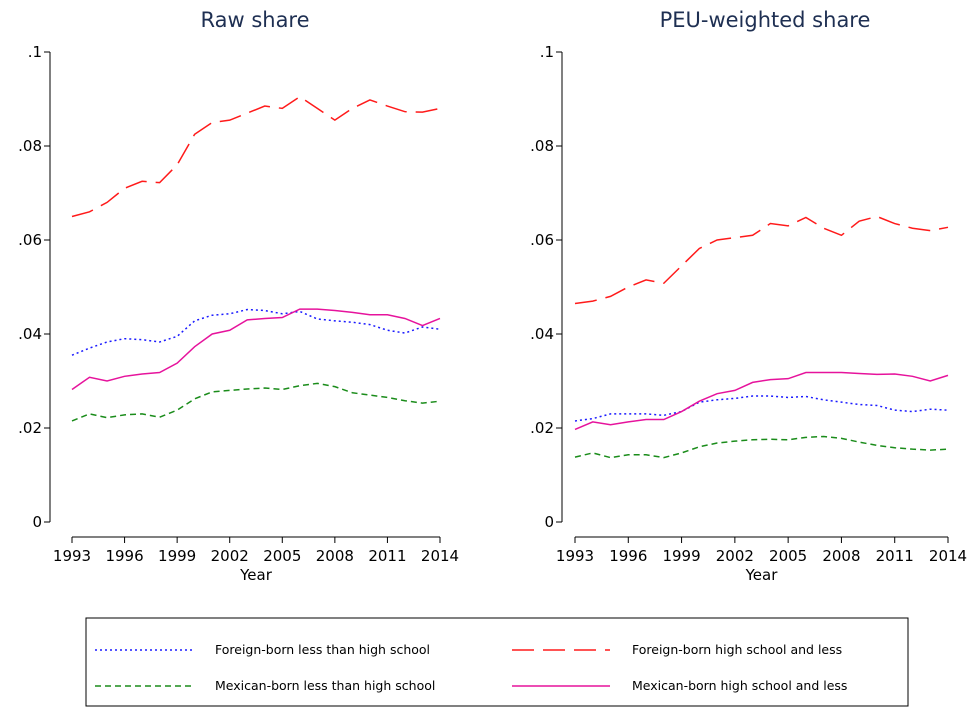 The height and width of the screenshot is (714, 980). Describe the element at coordinates (765, 20) in the screenshot. I see `chart-title: PEU-weighted share` at that location.